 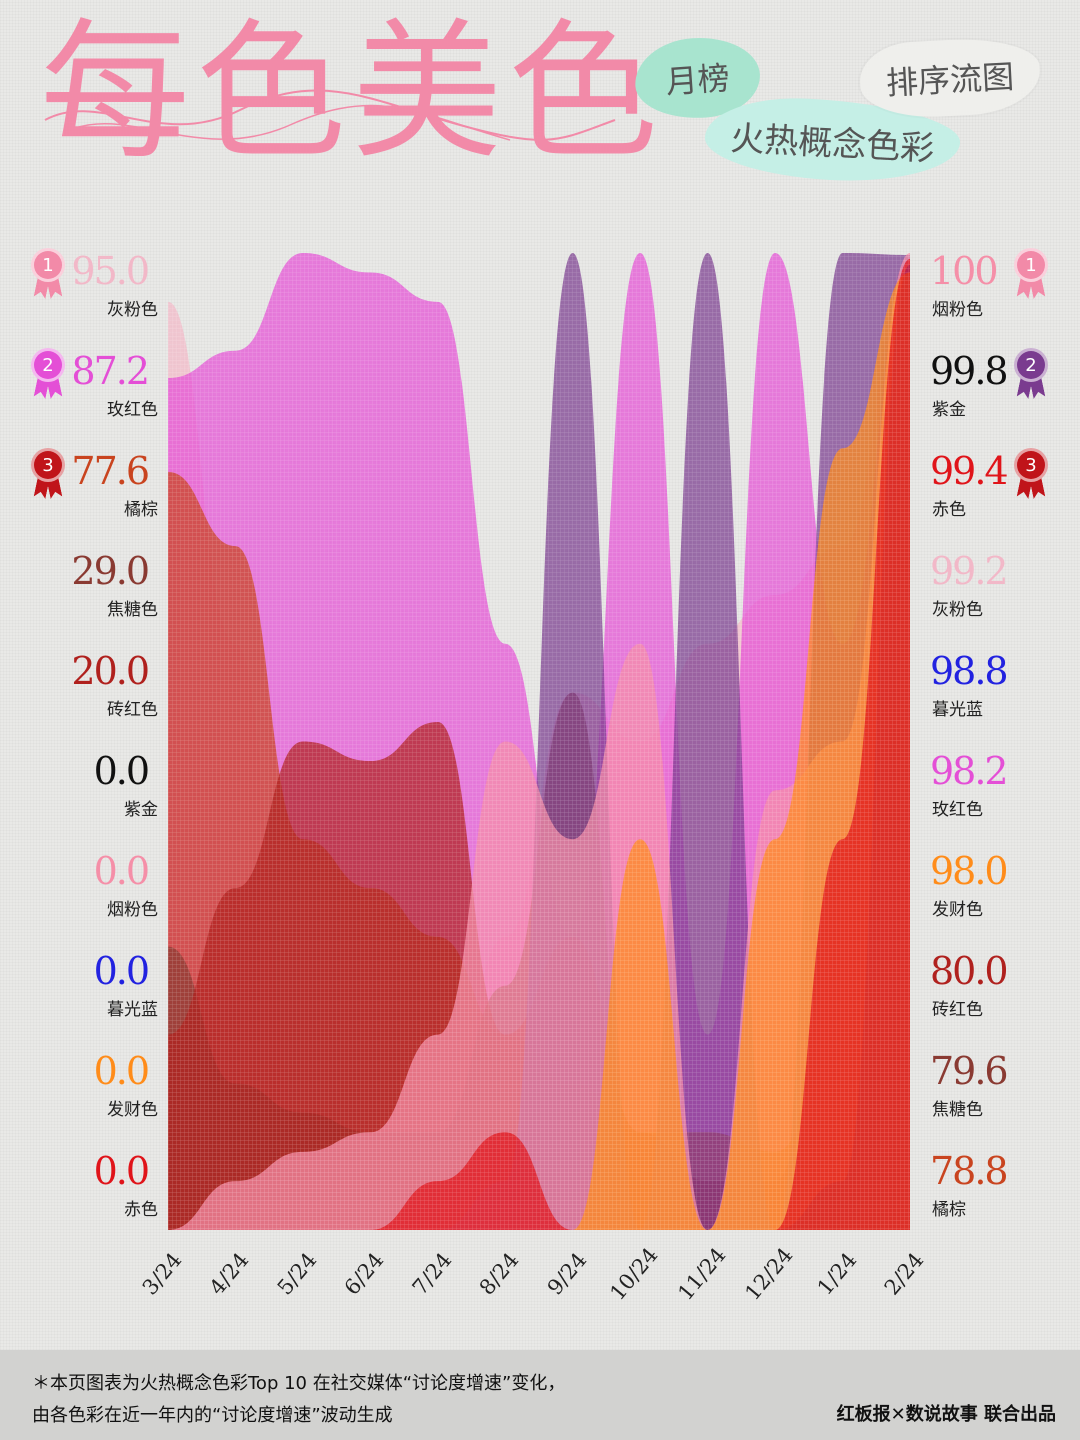 What do you see at coordinates (132, 610) in the screenshot?
I see `left-rank-name: 焦糖色` at bounding box center [132, 610].